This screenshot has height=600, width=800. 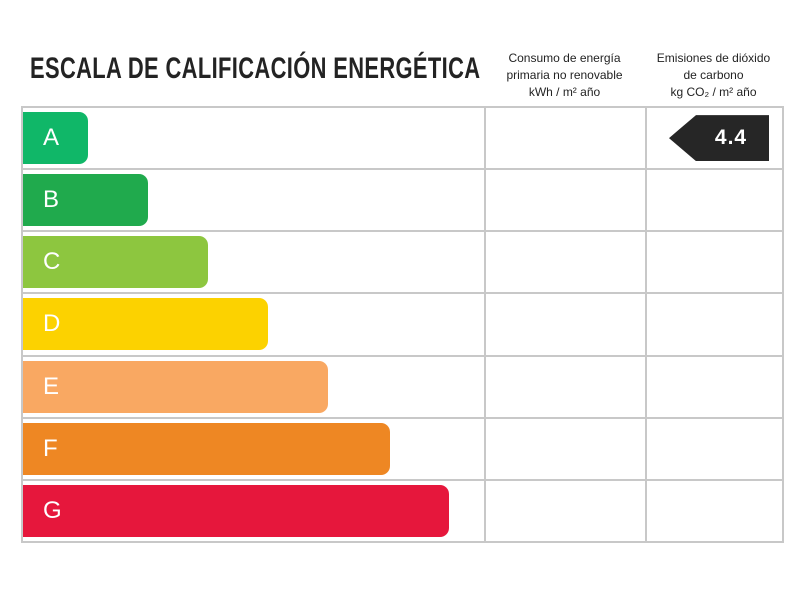 What do you see at coordinates (564, 91) in the screenshot?
I see `header-unit: kWh / m² año` at bounding box center [564, 91].